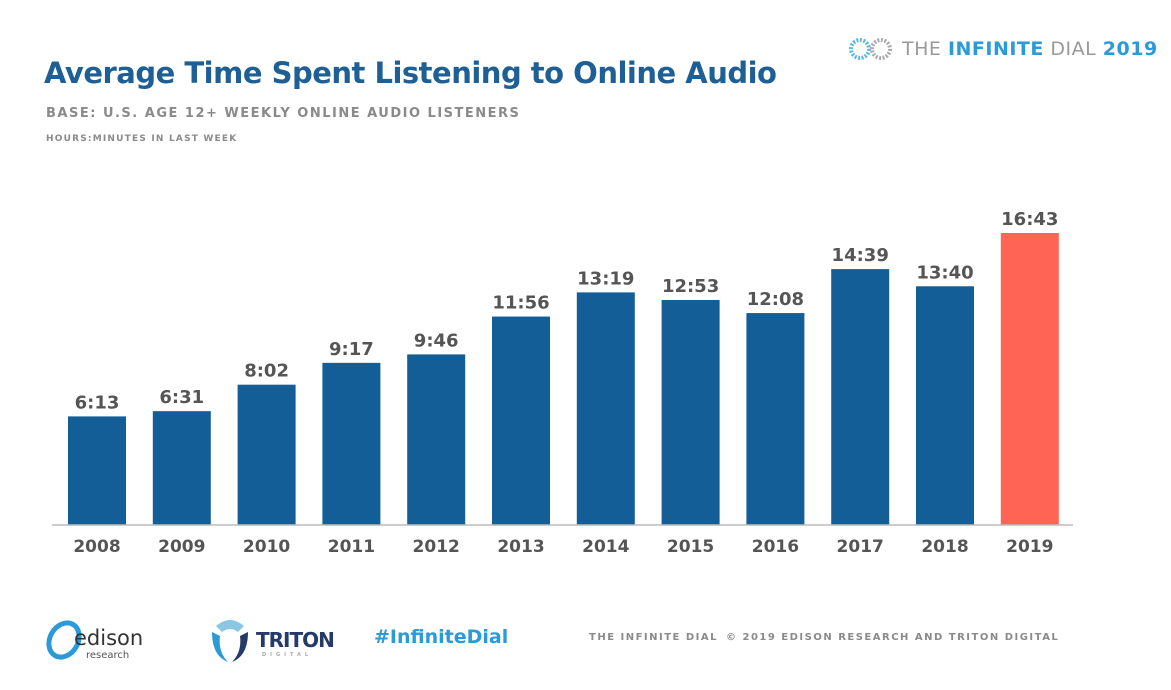  What do you see at coordinates (690, 286) in the screenshot?
I see `data-label-2015: 12:53` at bounding box center [690, 286].